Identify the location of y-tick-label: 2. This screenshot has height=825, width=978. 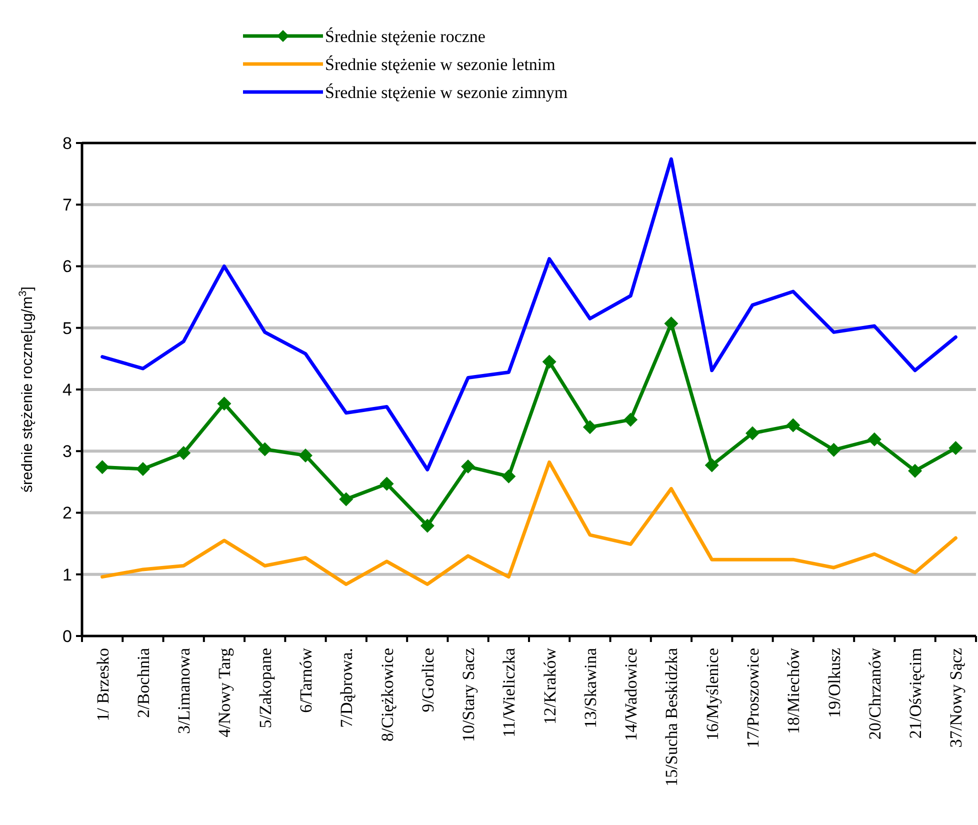
(67, 513).